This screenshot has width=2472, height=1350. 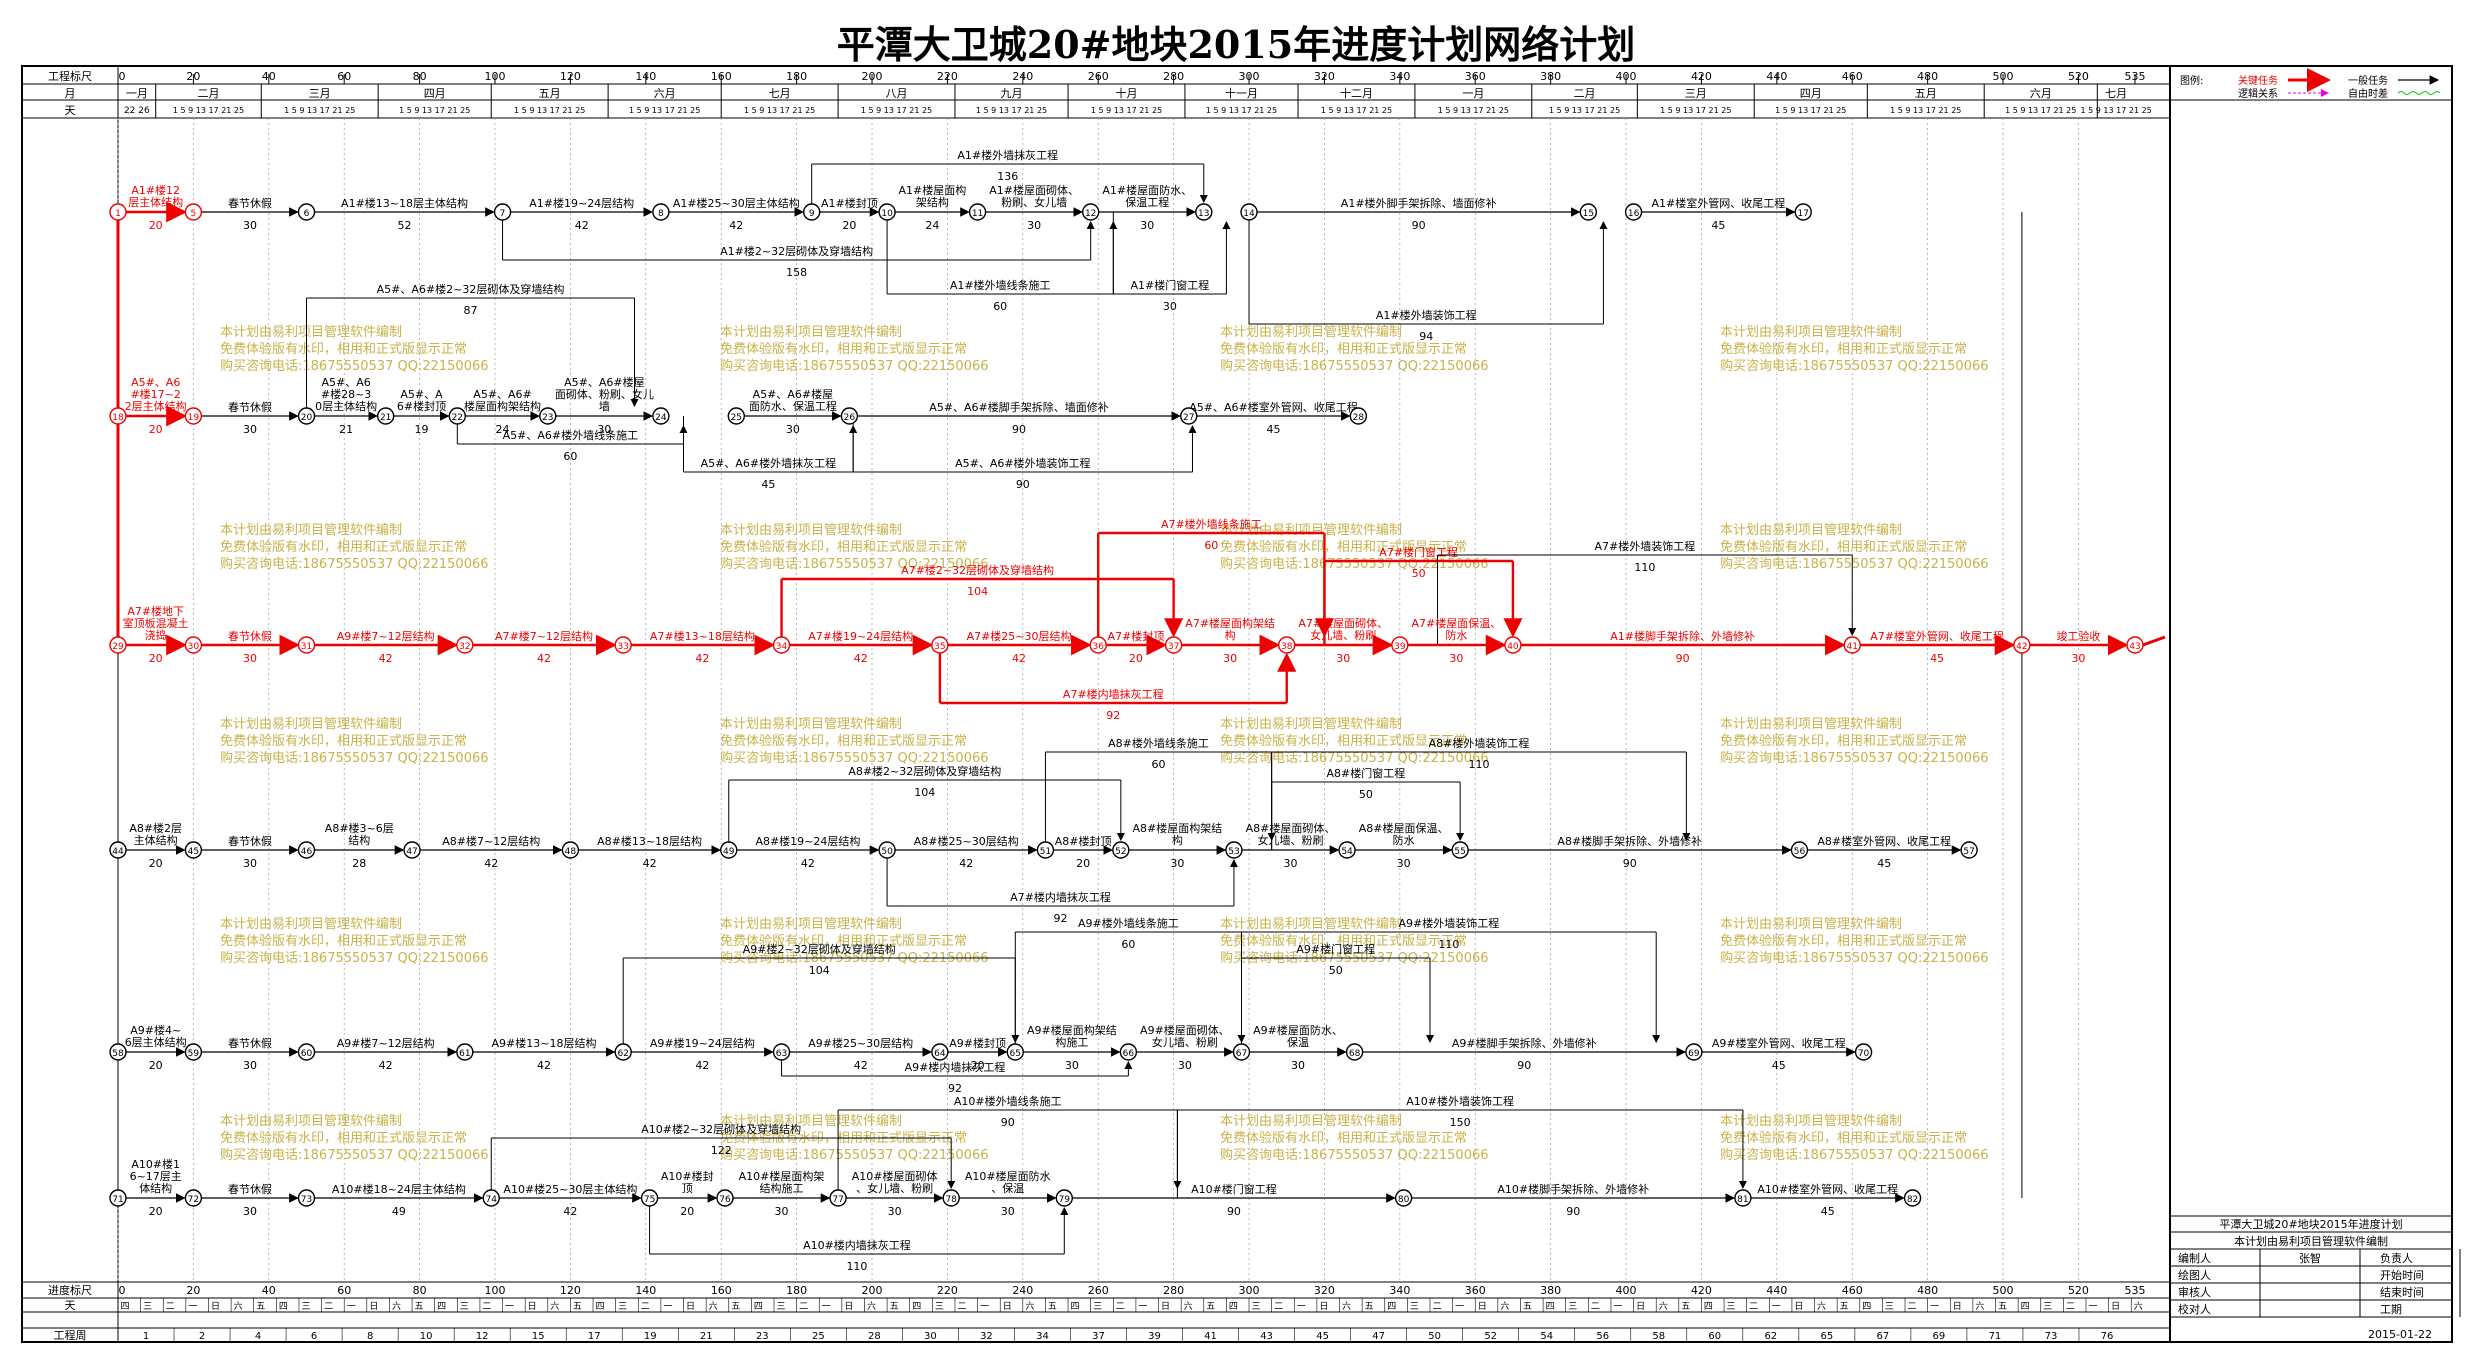 What do you see at coordinates (471, 289) in the screenshot?
I see `branch-label: A5#、A6#楼2~32层砌体及穿墙结构` at bounding box center [471, 289].